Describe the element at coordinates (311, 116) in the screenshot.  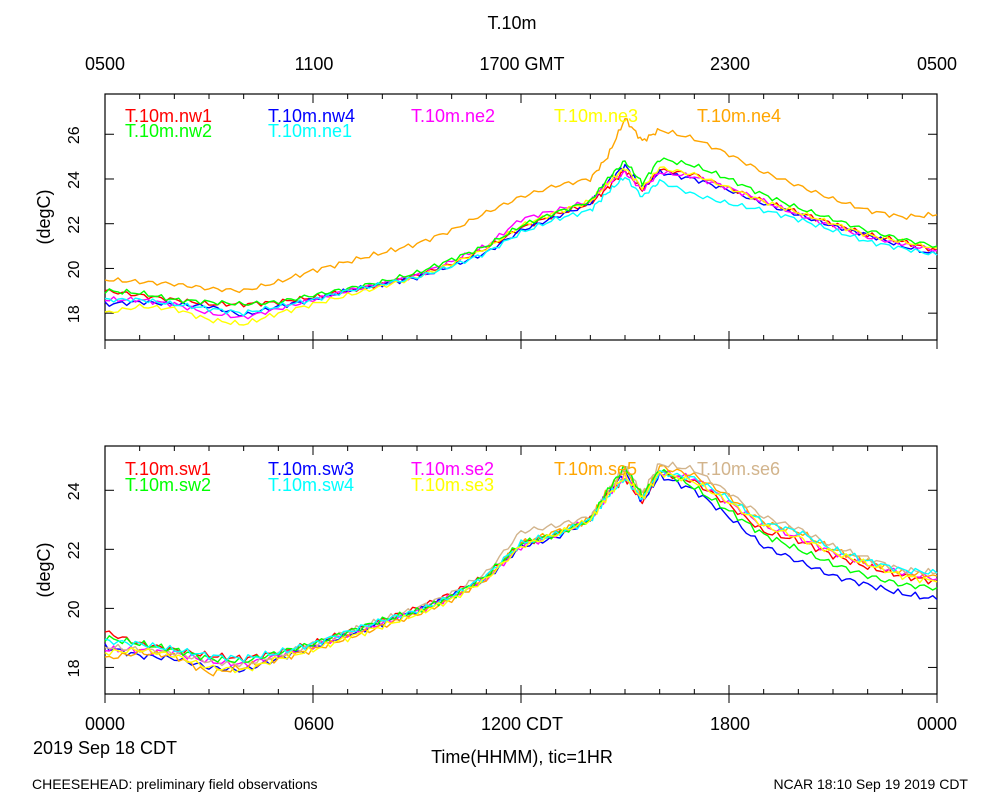
I see `legend-entry: T.10m.nw4` at that location.